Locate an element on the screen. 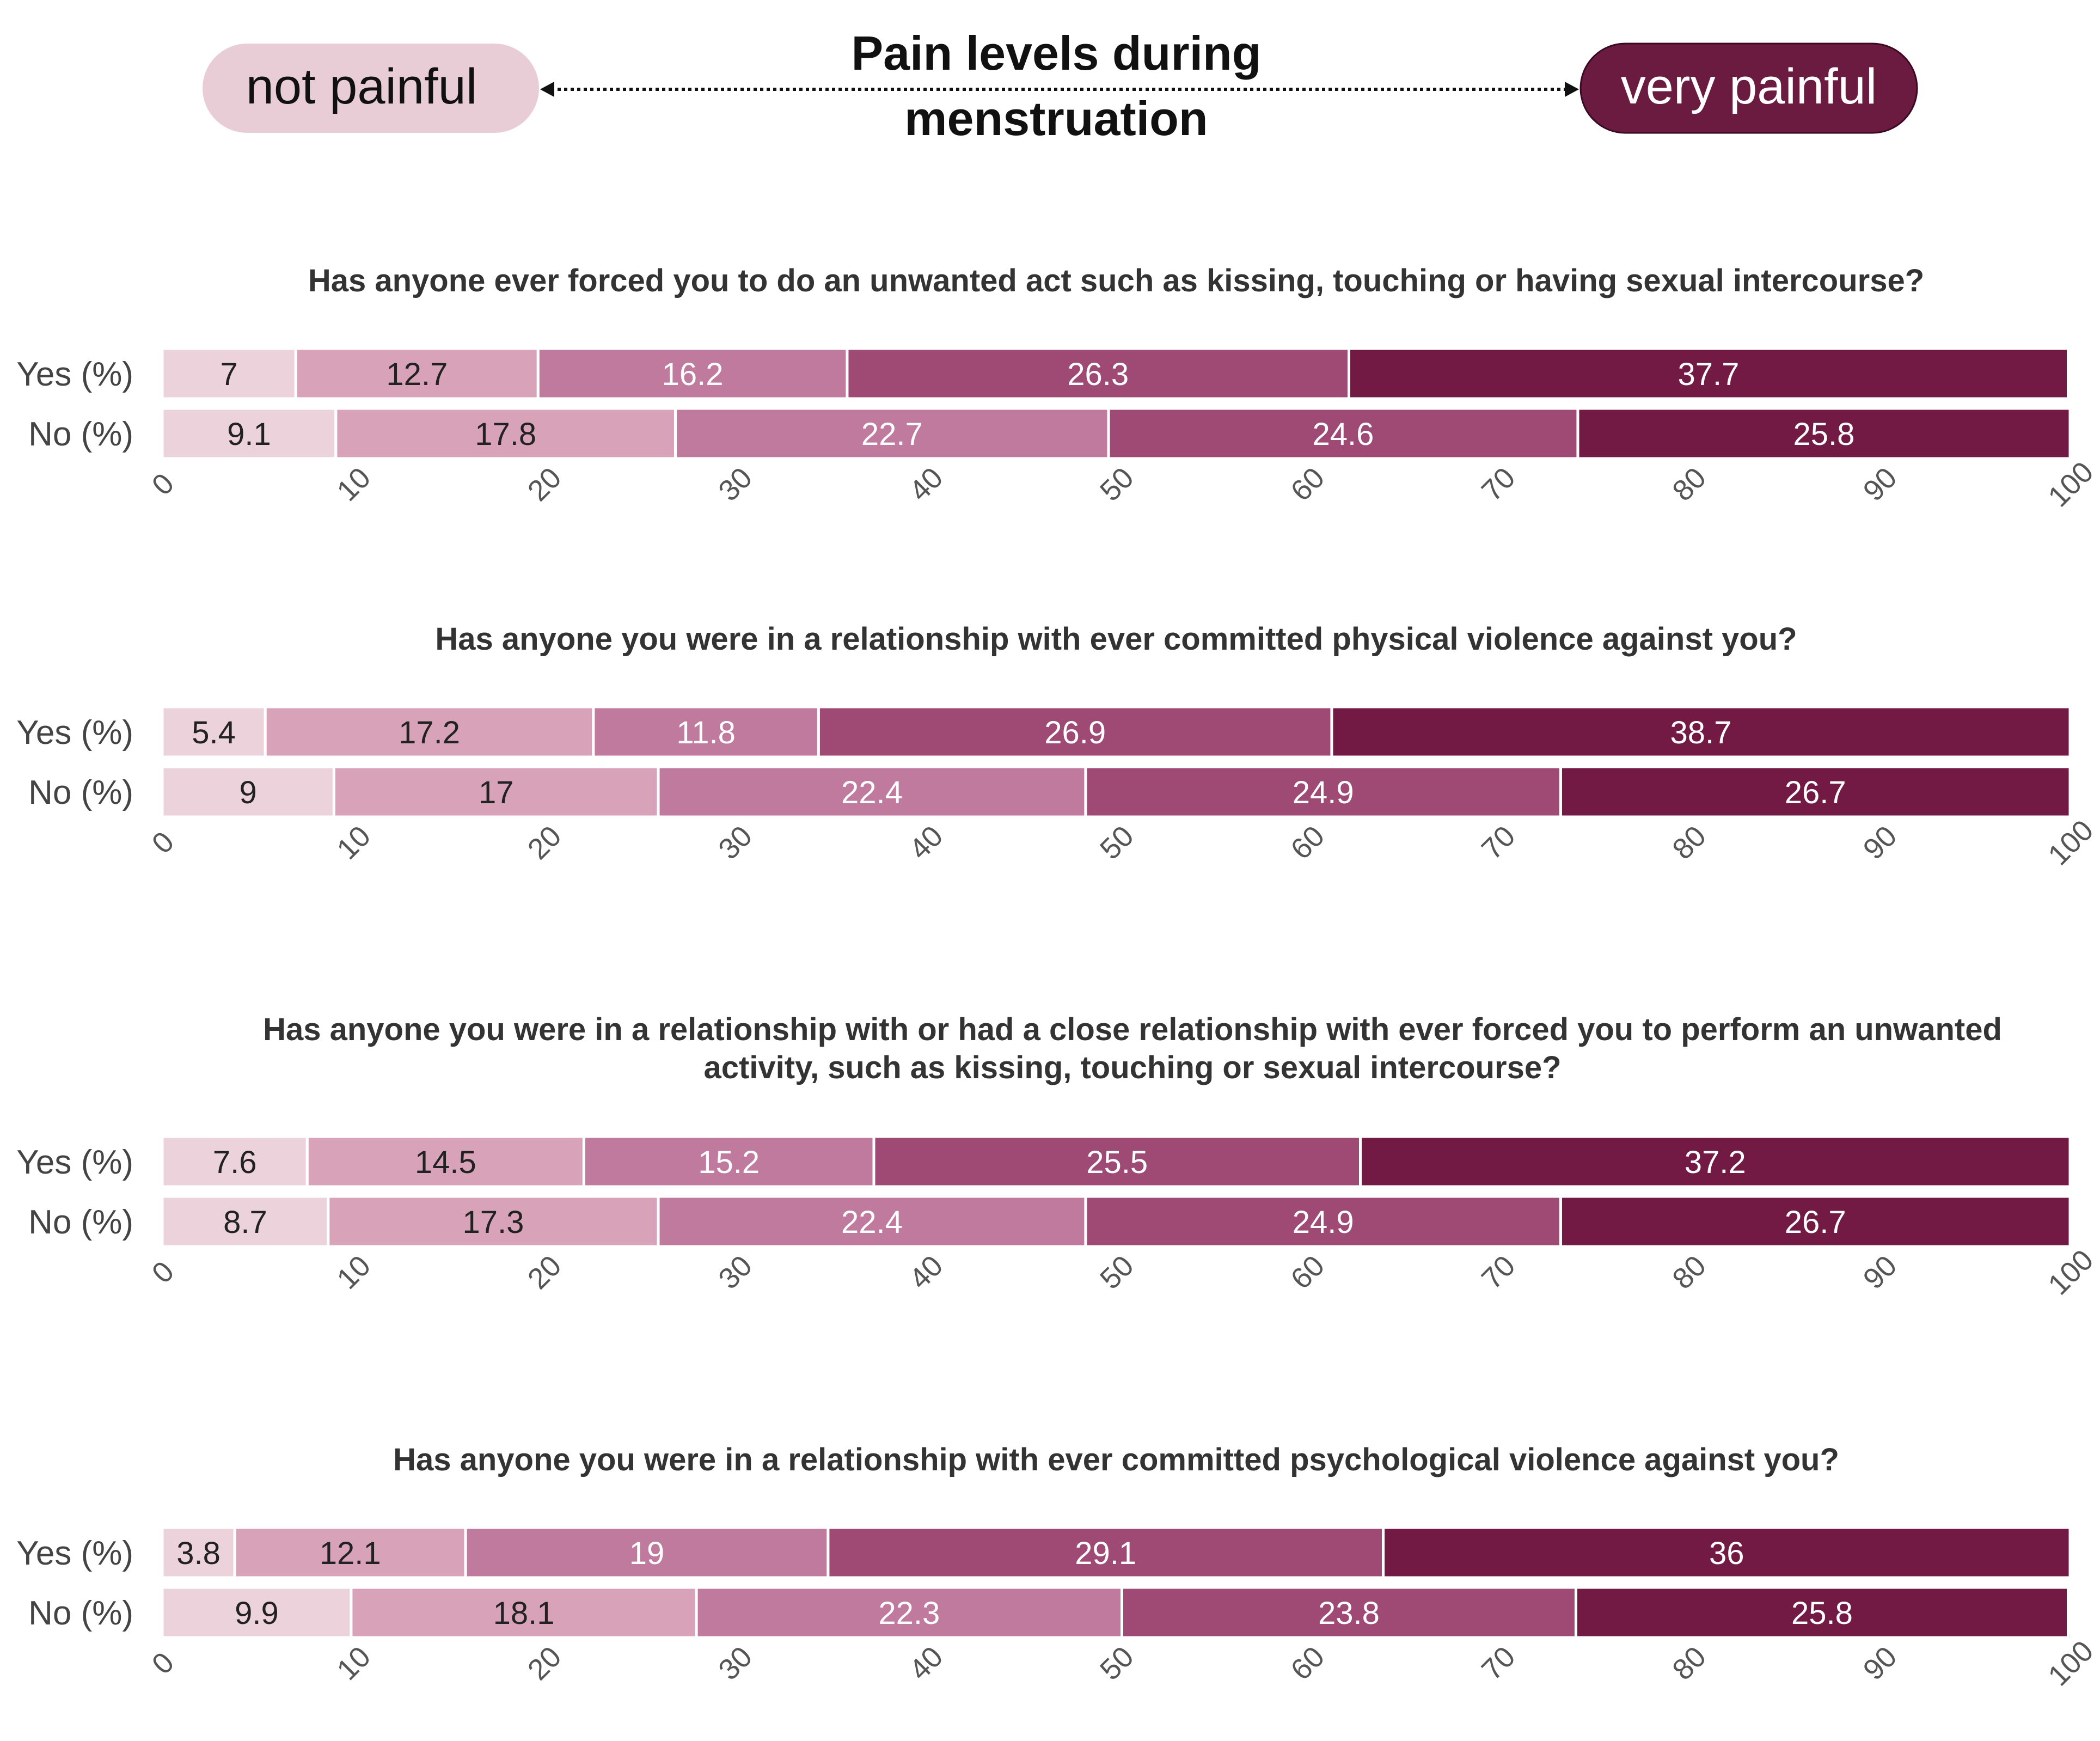 This screenshot has width=2100, height=1741. data-label: 5.4 is located at coordinates (214, 732).